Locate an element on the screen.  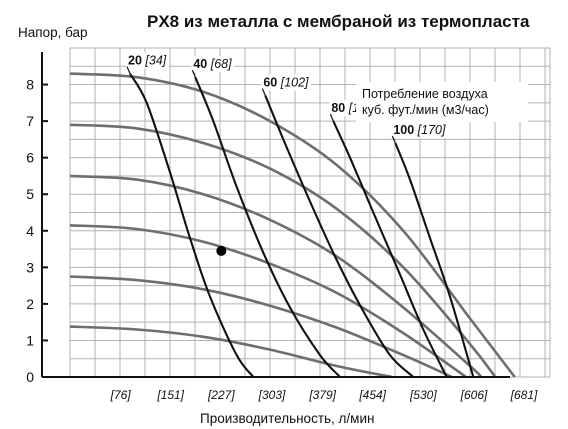
x-tick-label: [76] is located at coordinates (121, 395).